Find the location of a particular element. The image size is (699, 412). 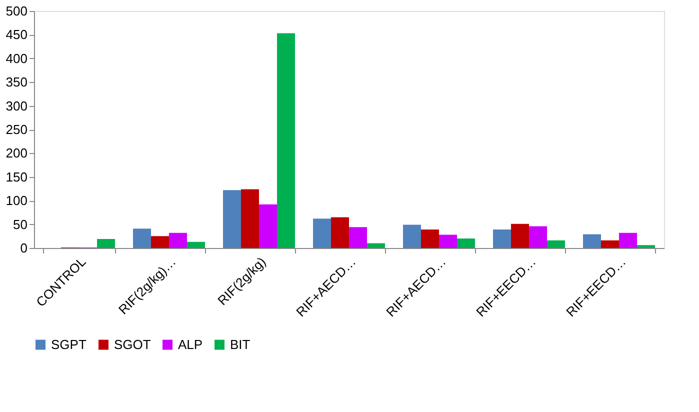

legend-label: BIT is located at coordinates (240, 344).